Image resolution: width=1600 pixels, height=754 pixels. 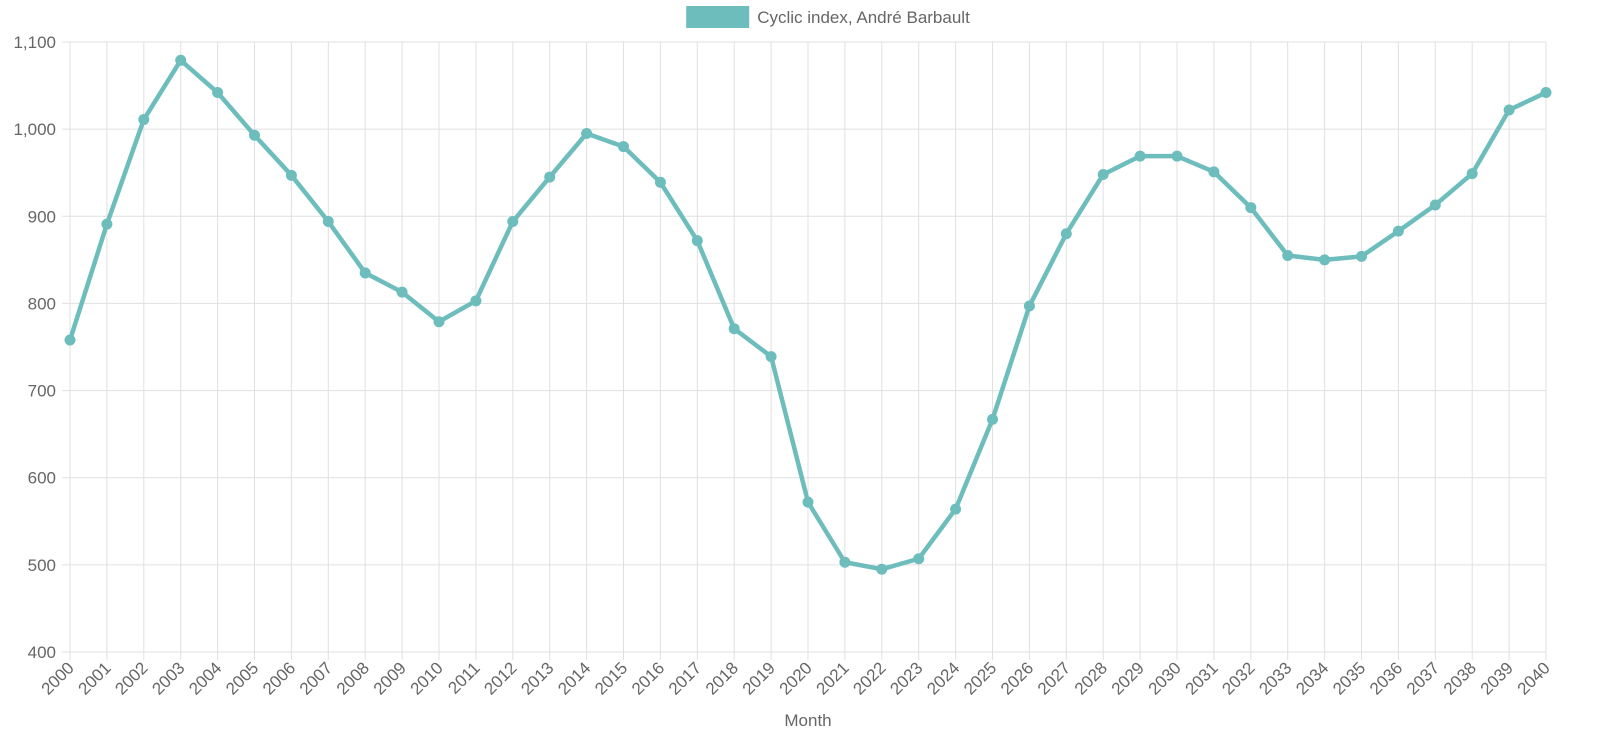 What do you see at coordinates (168, 678) in the screenshot?
I see `x-tick-label: 2003` at bounding box center [168, 678].